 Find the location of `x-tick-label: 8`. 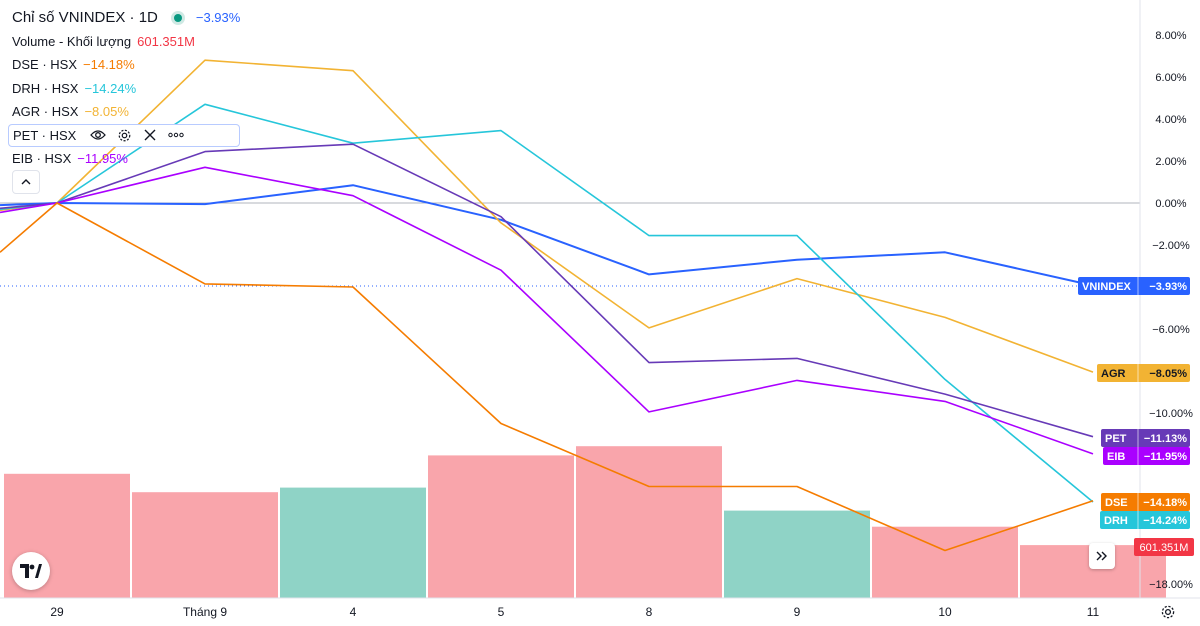

x-tick-label: 8 is located at coordinates (649, 612).